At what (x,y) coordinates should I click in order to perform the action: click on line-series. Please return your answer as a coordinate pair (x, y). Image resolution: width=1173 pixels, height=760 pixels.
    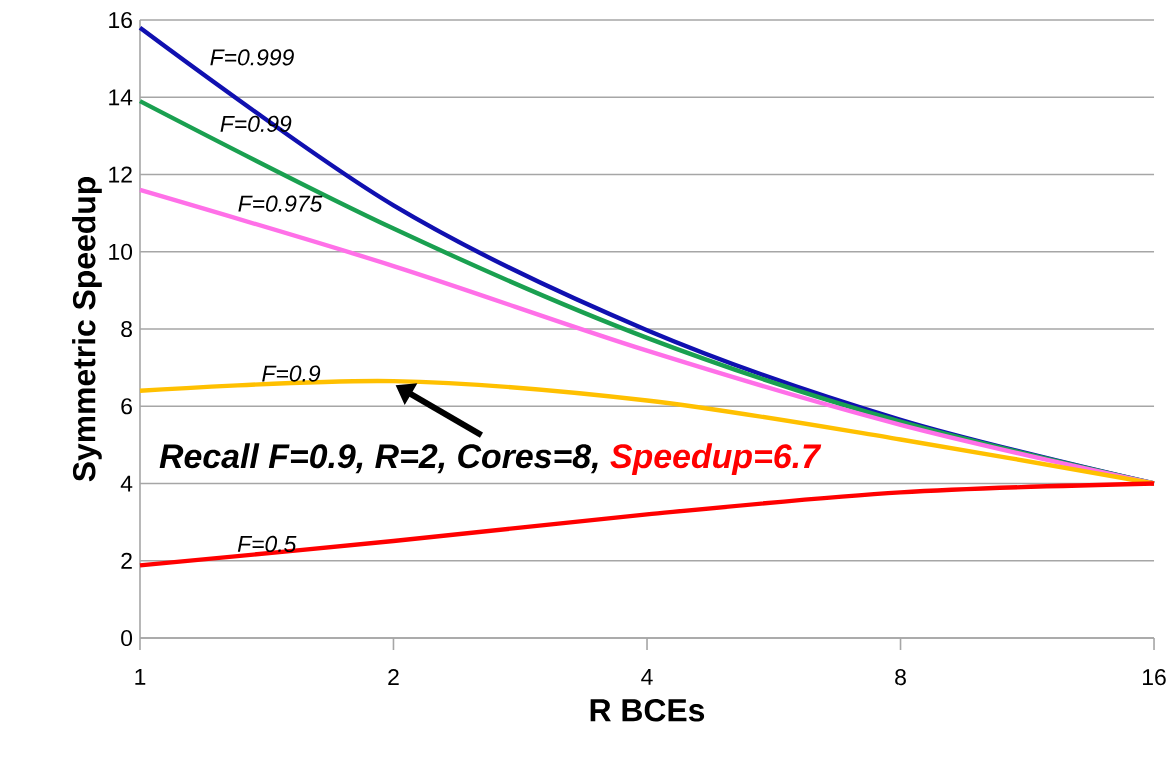
    Looking at the image, I should click on (647, 524).